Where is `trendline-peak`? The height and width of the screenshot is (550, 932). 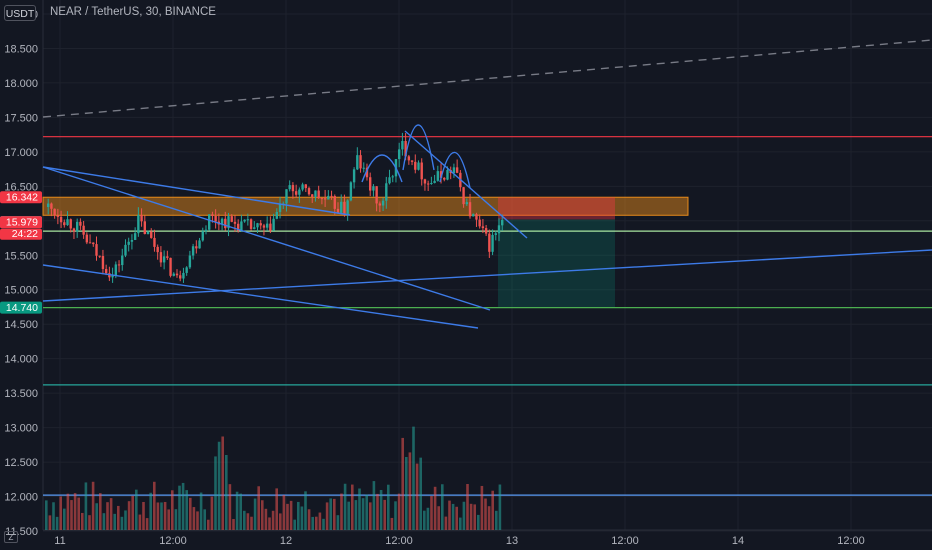 trendline-peak is located at coordinates (466, 184).